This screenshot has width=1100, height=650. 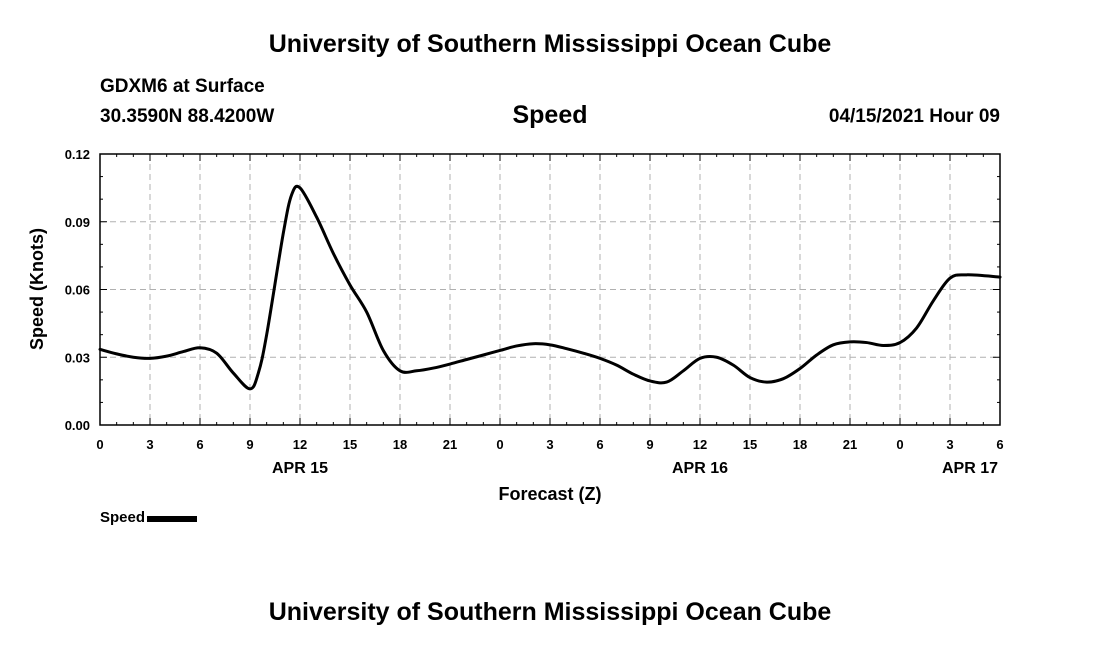 I want to click on x-axis-label: Forecast (Z), so click(x=549, y=494).